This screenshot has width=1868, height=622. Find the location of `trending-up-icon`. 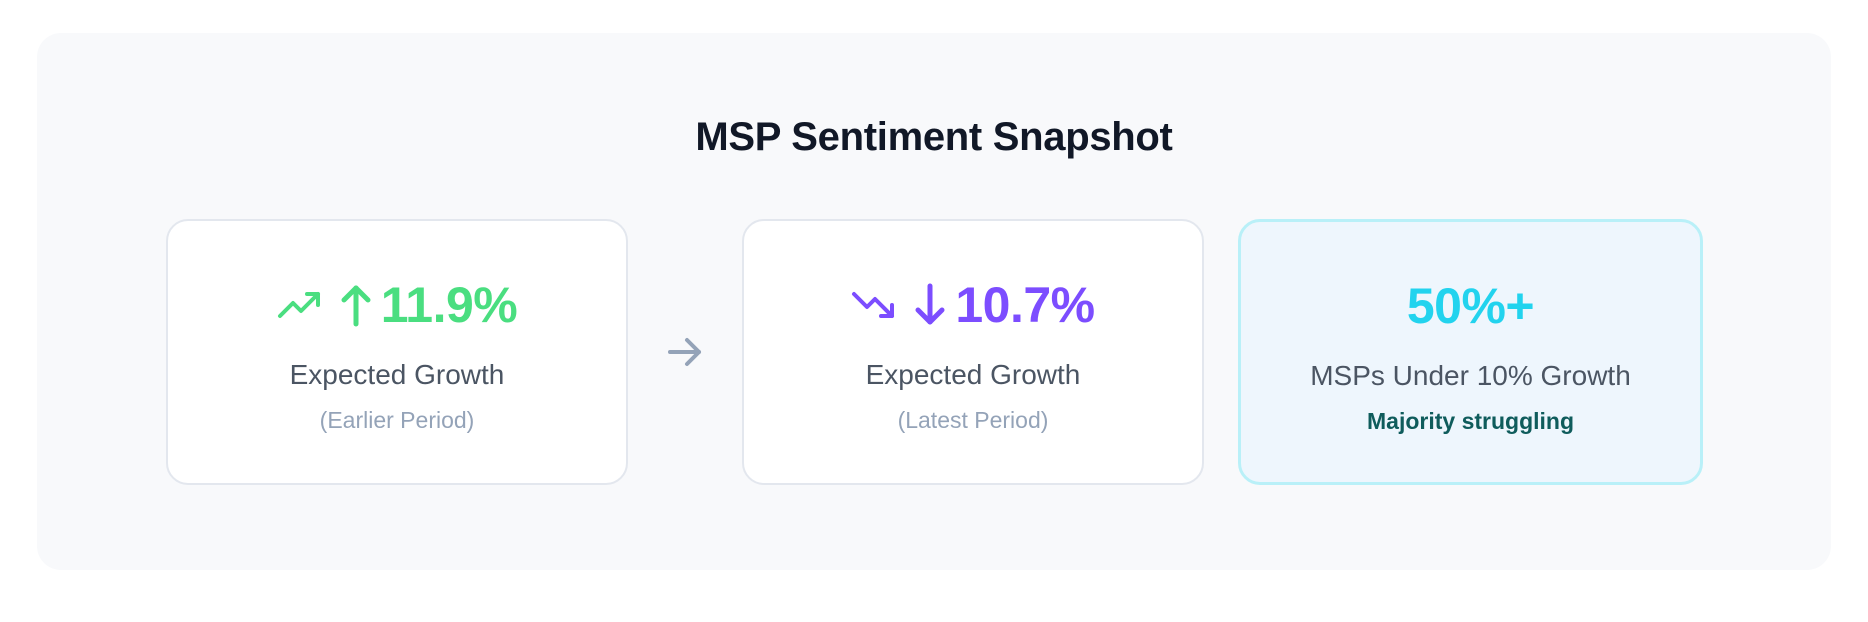

trending-up-icon is located at coordinates (298, 305).